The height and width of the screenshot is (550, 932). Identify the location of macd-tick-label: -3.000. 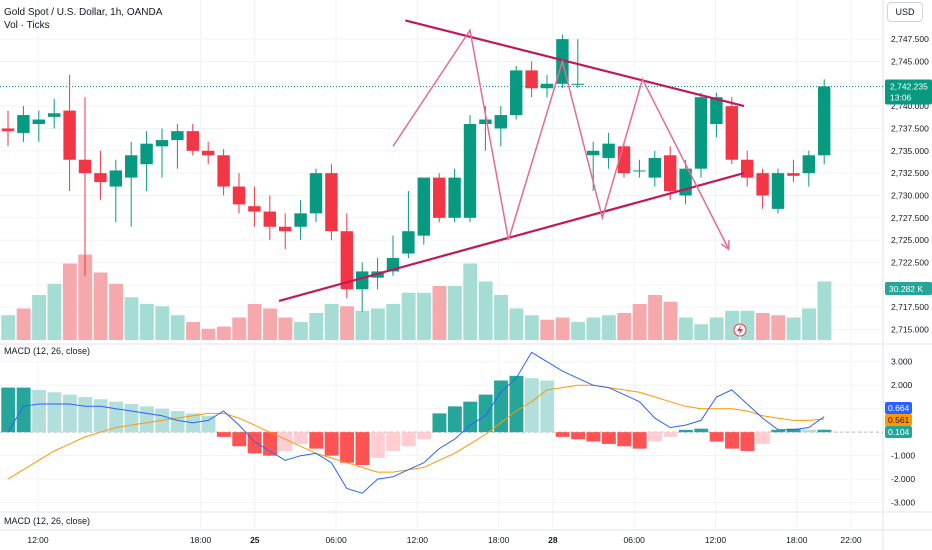
(903, 503).